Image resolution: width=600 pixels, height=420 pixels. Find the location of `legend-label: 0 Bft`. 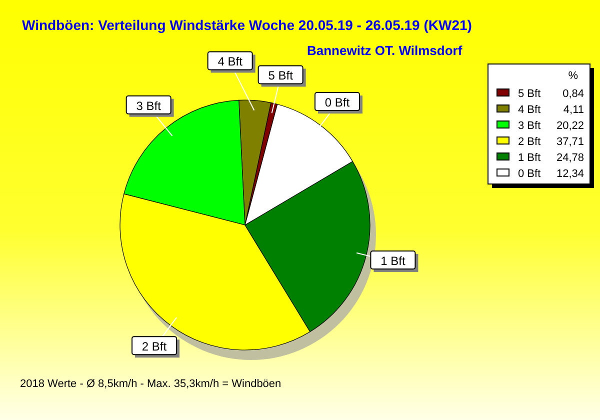

legend-label: 0 Bft is located at coordinates (529, 174).